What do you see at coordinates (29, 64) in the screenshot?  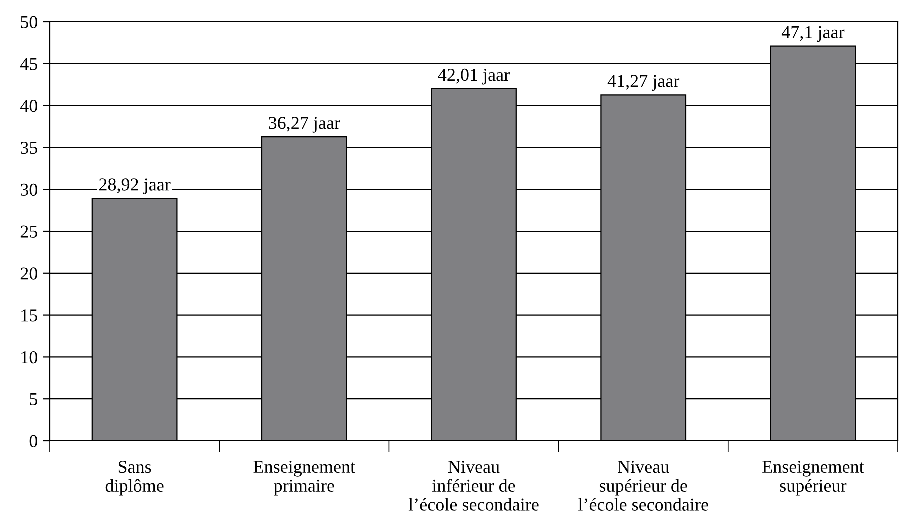 I see `y-tick-label: 45` at bounding box center [29, 64].